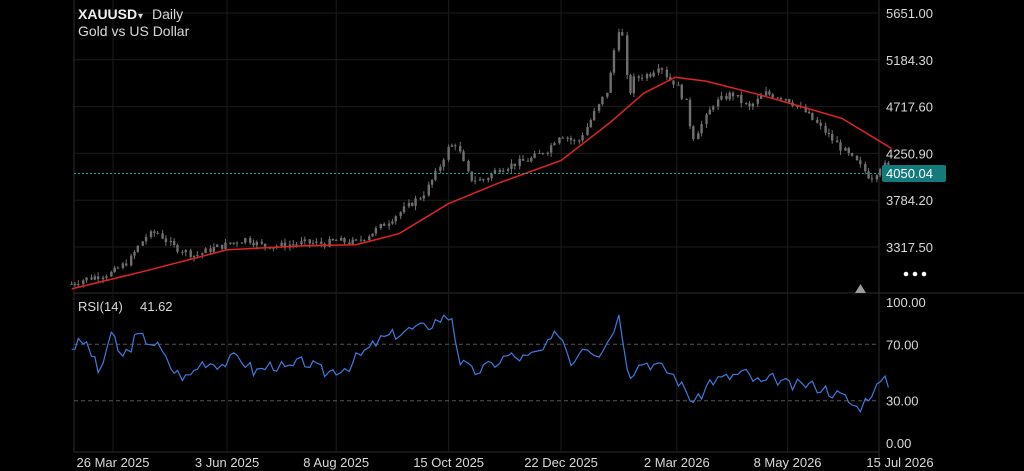 The height and width of the screenshot is (471, 1024). Describe the element at coordinates (902, 344) in the screenshot. I see `rsi-tick-label: 70.00` at that location.